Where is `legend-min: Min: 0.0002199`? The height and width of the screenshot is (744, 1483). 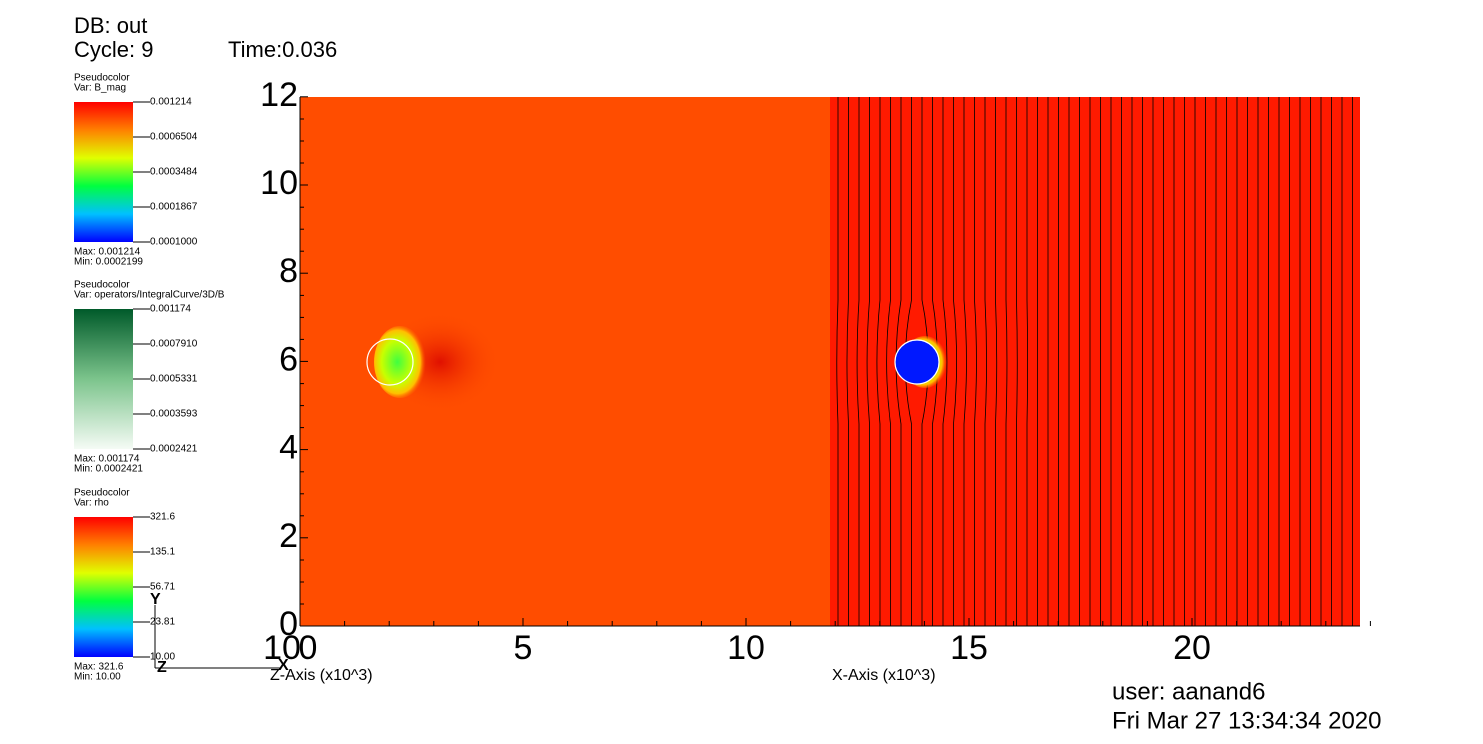
legend-min: Min: 0.0002199 is located at coordinates (108, 262).